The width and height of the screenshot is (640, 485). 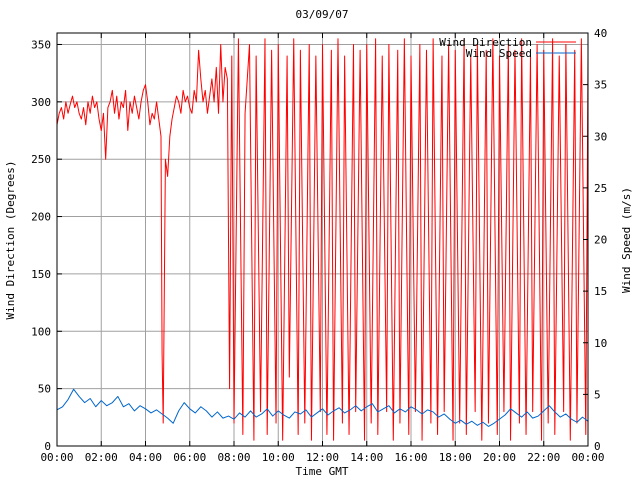 I want to click on y-tick-label-left: 250, so click(x=41, y=159).